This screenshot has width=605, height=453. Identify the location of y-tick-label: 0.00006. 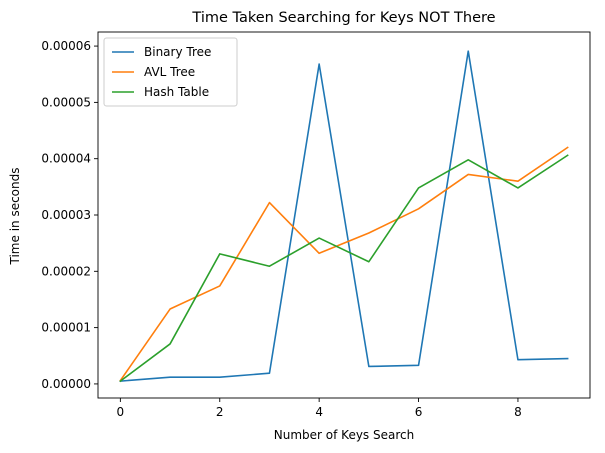
(66, 46).